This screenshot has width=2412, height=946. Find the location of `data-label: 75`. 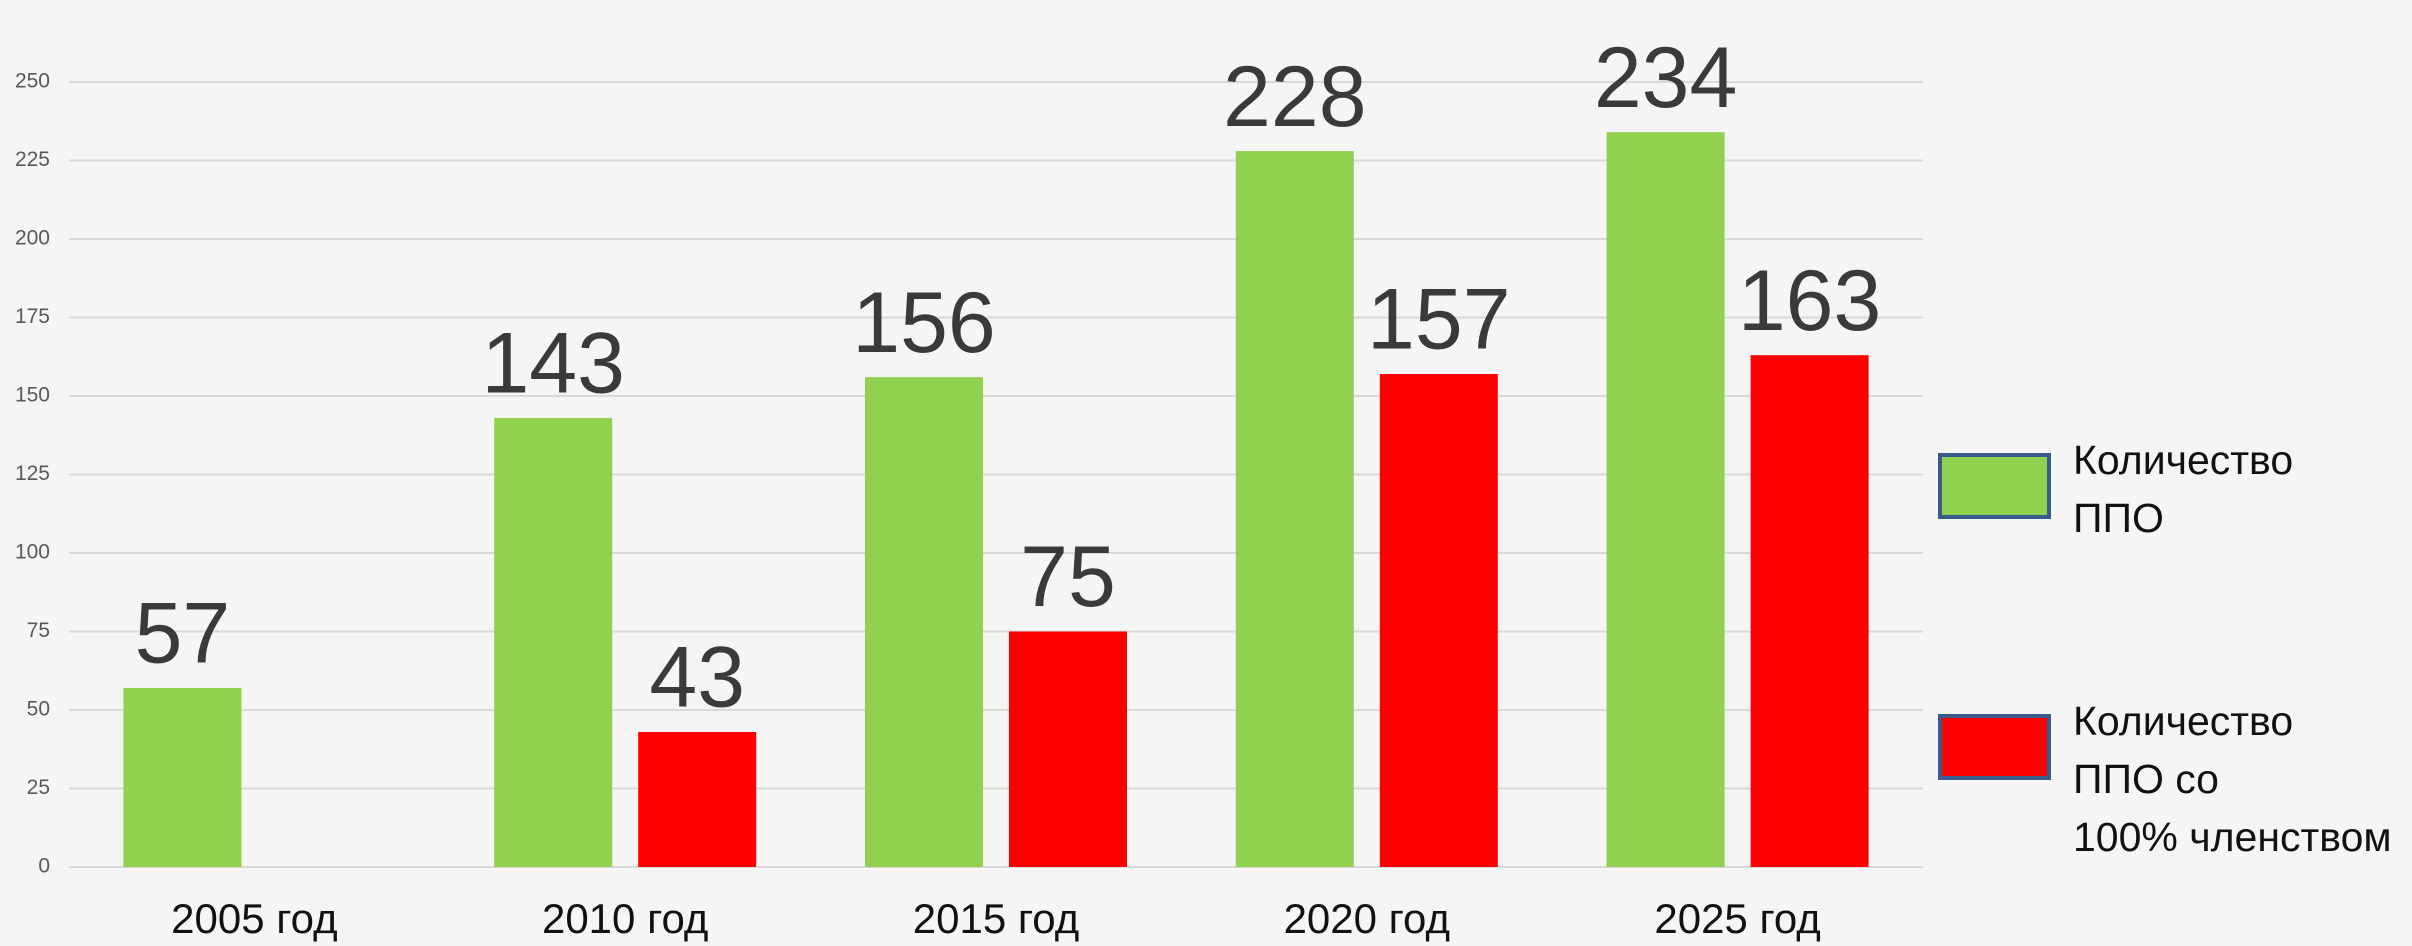

data-label: 75 is located at coordinates (1068, 577).